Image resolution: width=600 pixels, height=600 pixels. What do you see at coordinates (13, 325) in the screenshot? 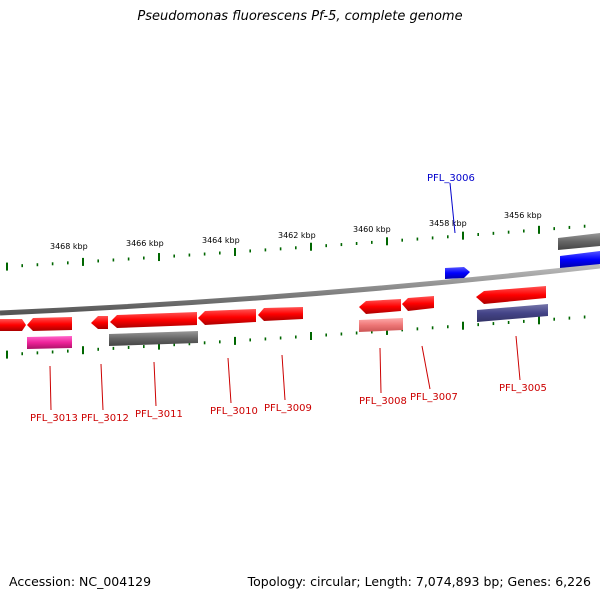
I see `gene-arrow-left-edge` at bounding box center [13, 325].